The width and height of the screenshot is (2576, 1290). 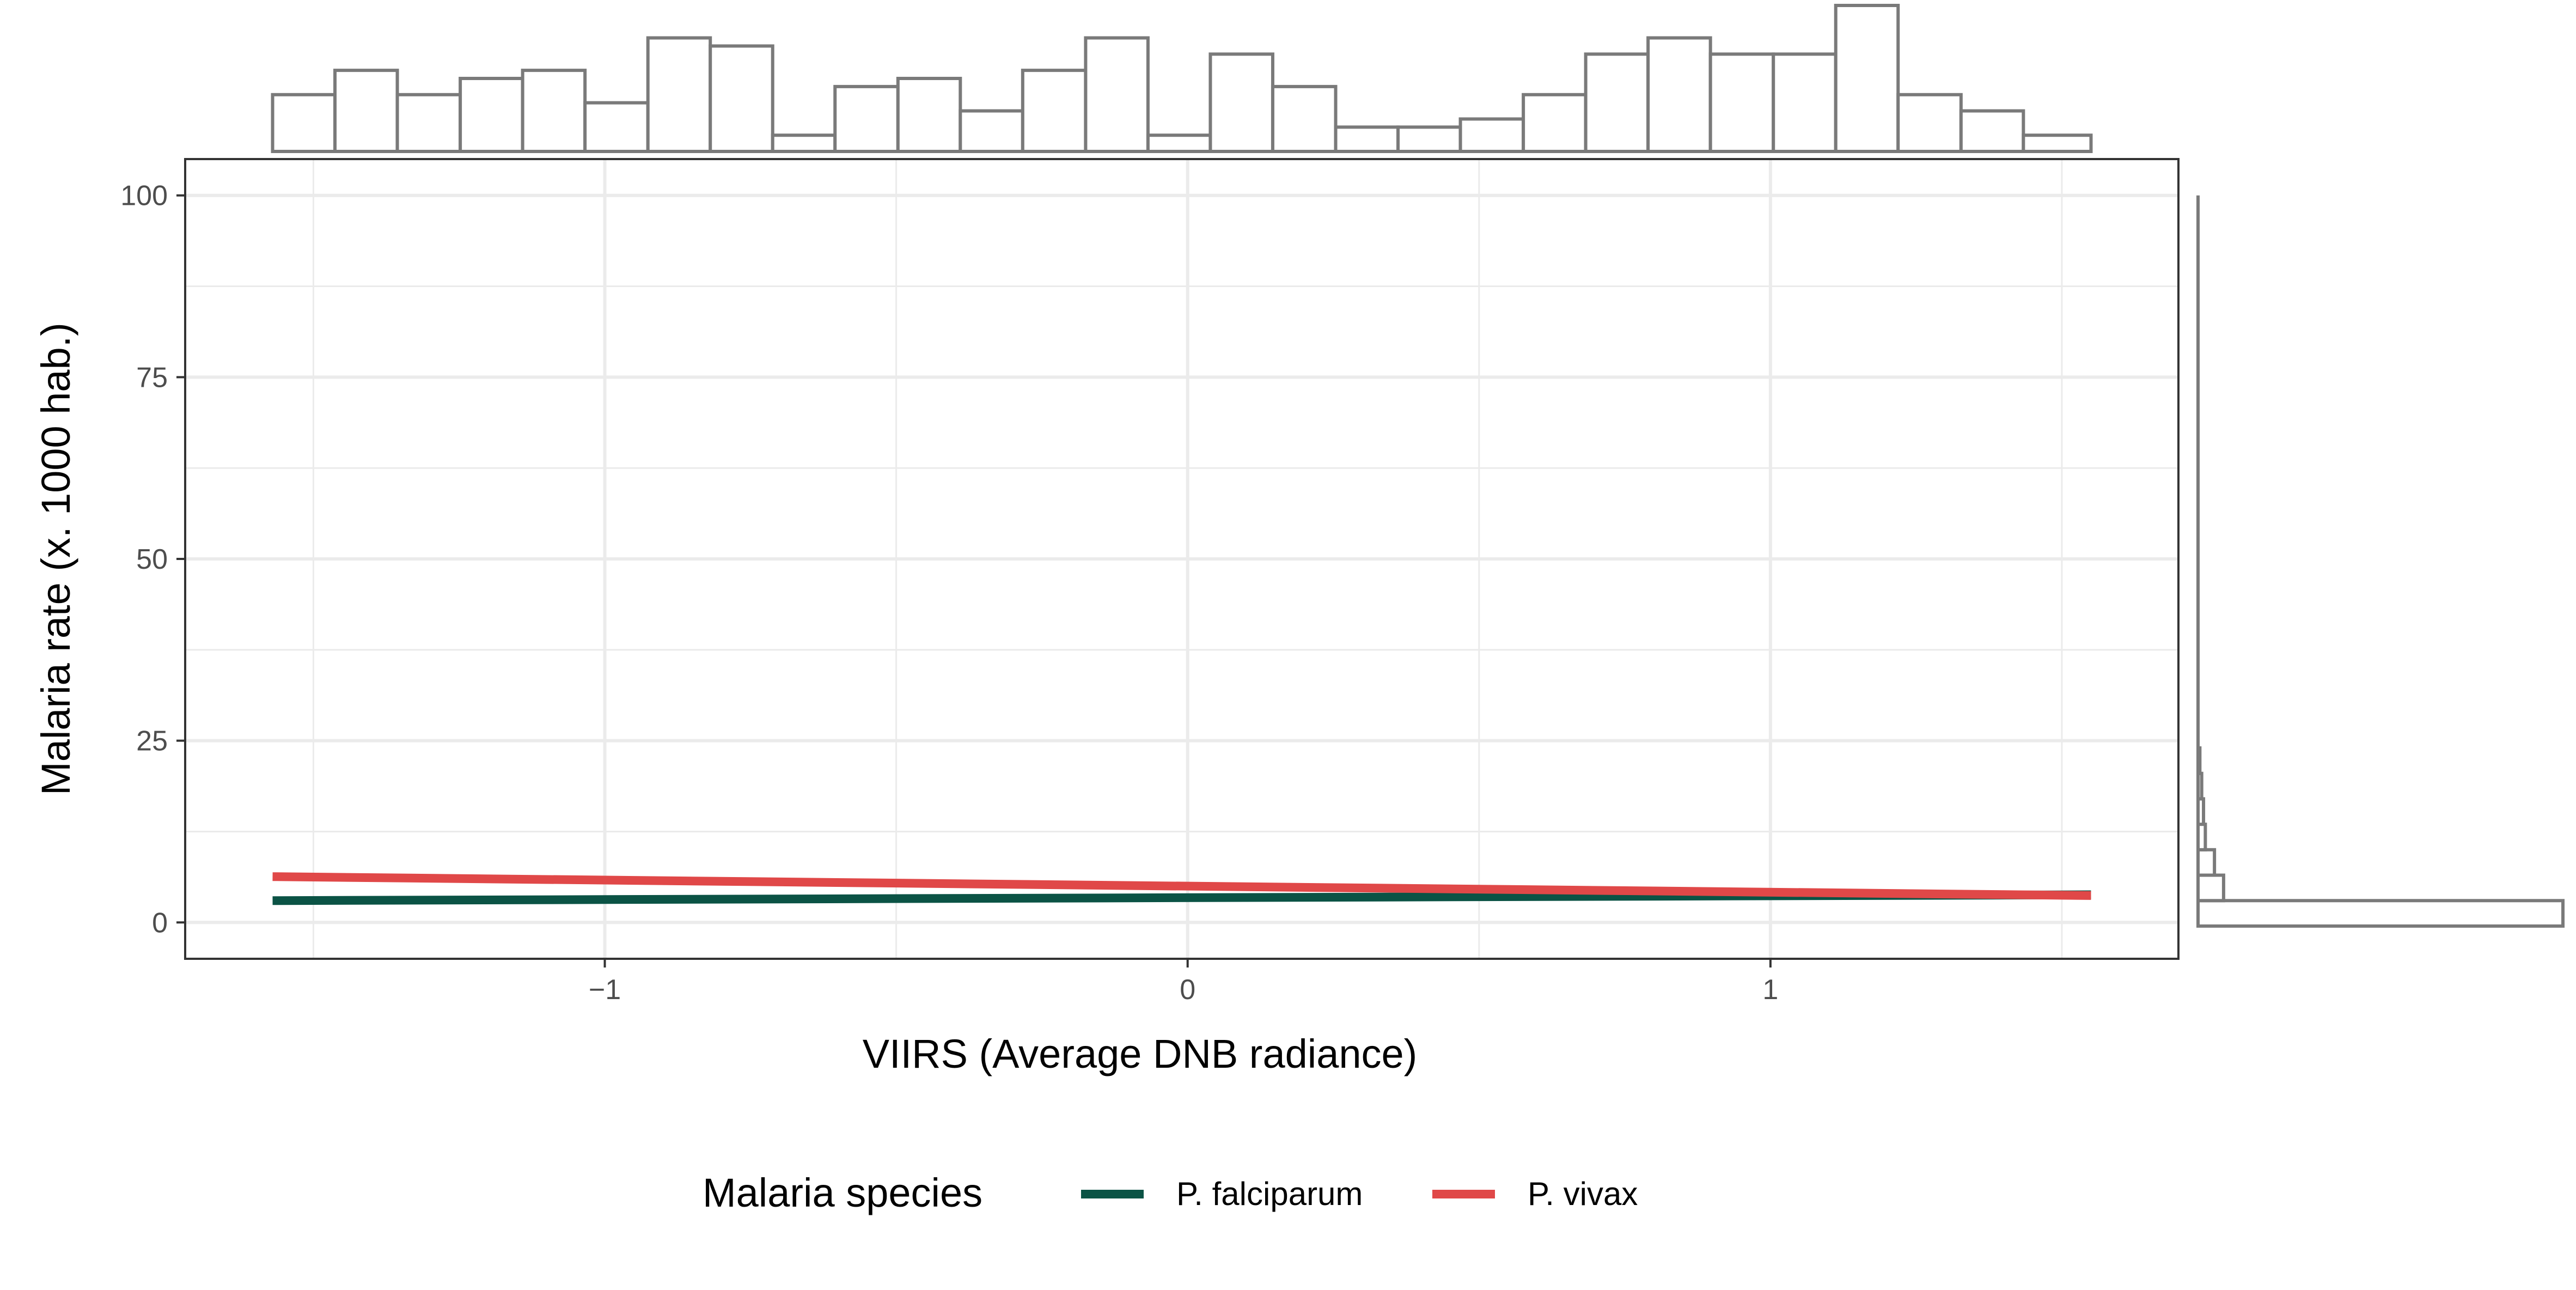 I want to click on x-tick-label: 0, so click(x=1187, y=990).